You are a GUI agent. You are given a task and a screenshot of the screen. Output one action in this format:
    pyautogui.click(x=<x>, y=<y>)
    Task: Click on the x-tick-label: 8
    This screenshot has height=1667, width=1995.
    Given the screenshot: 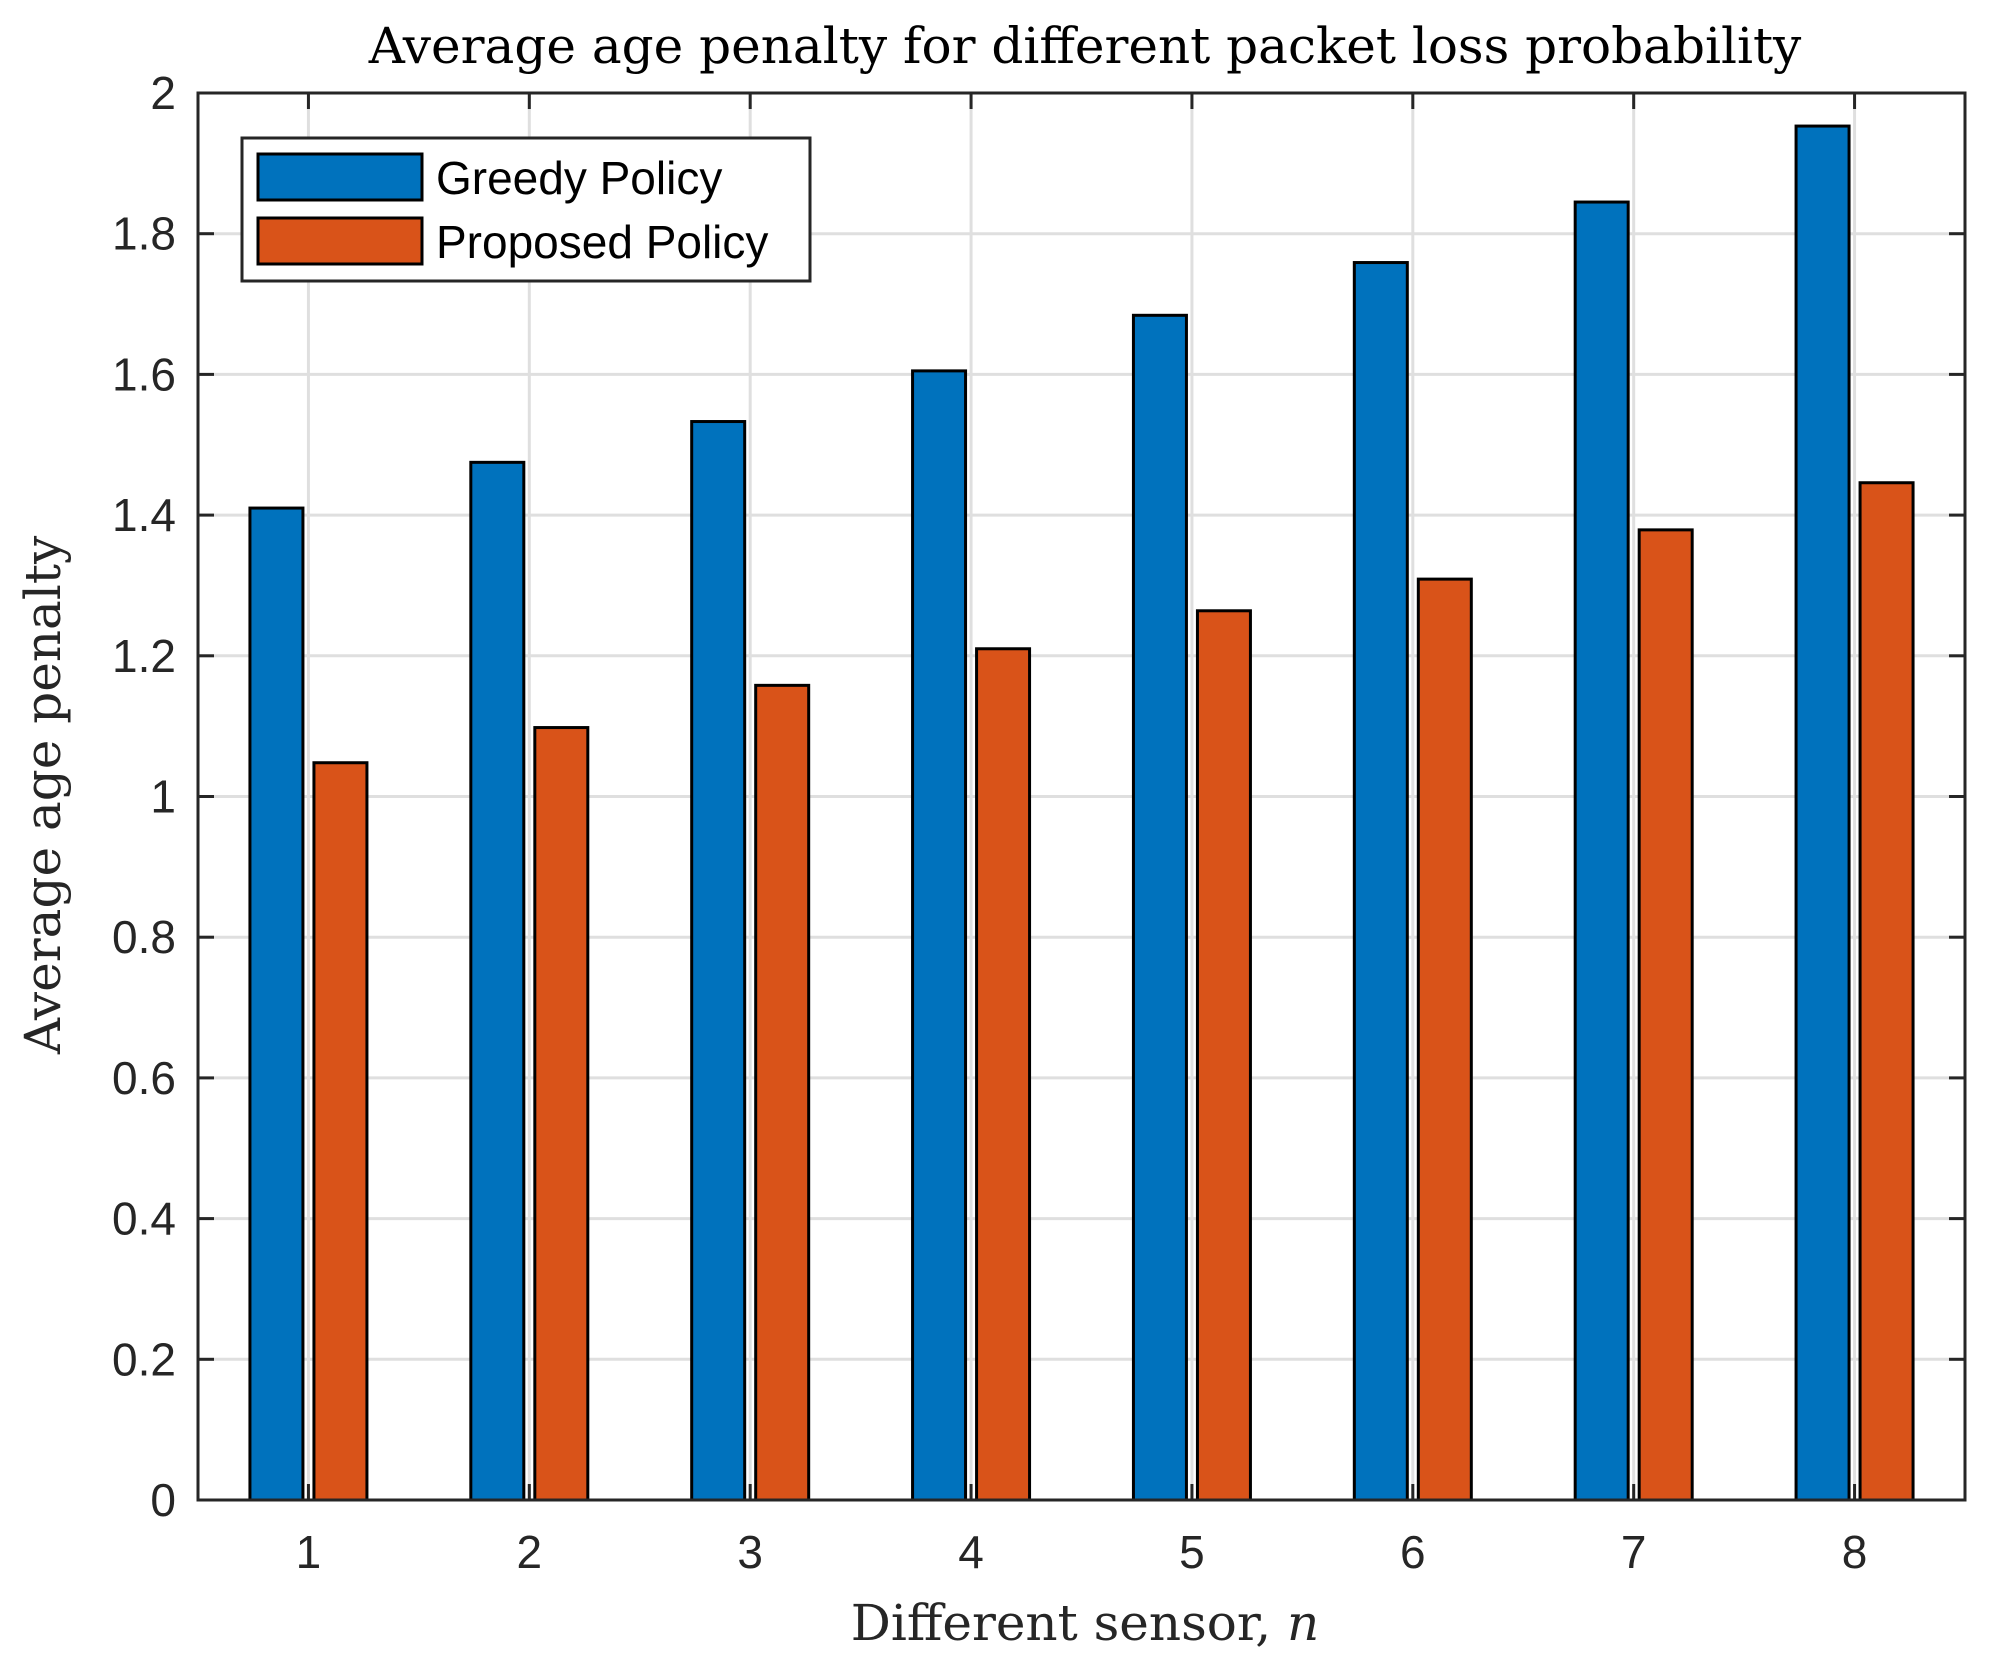 What is the action you would take?
    pyautogui.click(x=1855, y=1552)
    